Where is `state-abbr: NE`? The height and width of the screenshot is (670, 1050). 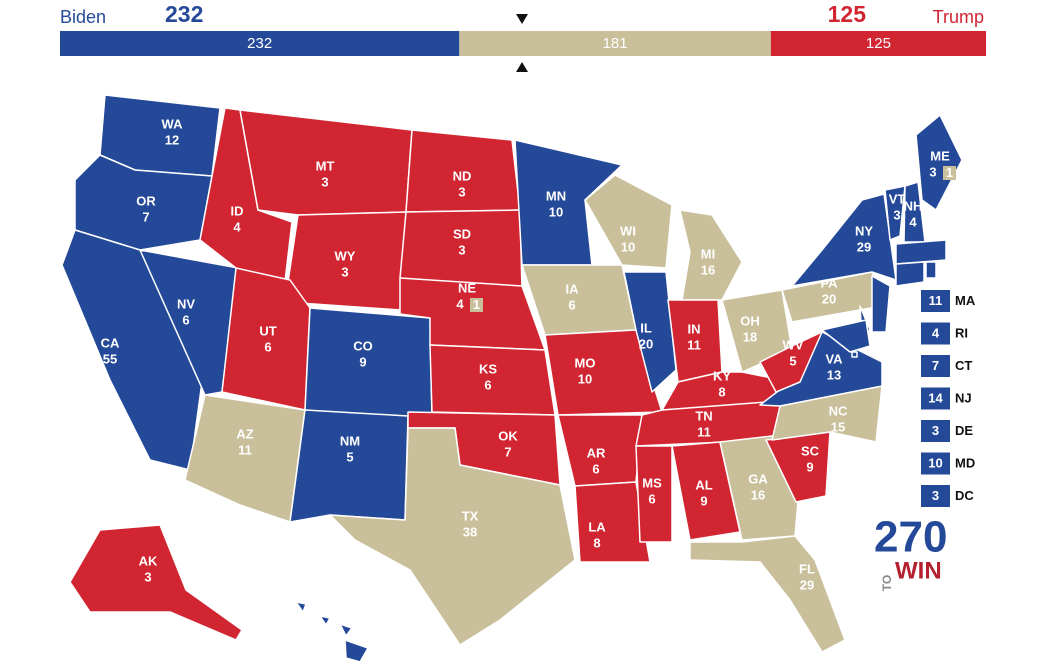 state-abbr: NE is located at coordinates (467, 287).